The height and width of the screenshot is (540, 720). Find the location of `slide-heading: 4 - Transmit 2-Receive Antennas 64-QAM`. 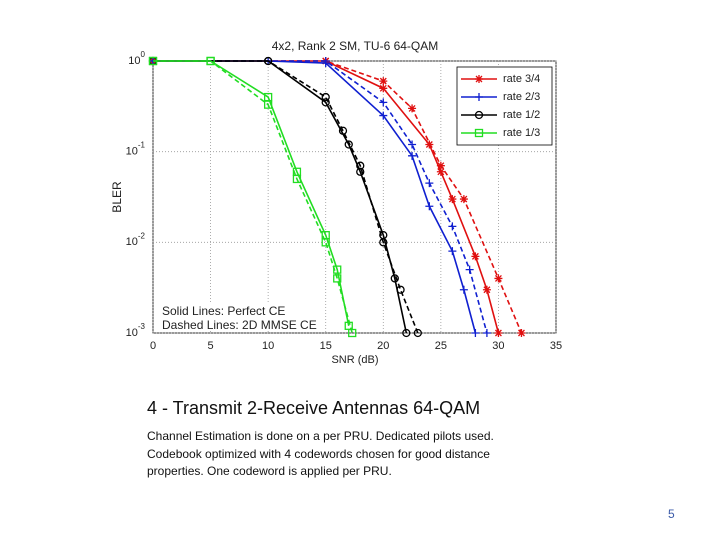

slide-heading: 4 - Transmit 2-Receive Antennas 64-QAM is located at coordinates (314, 408).